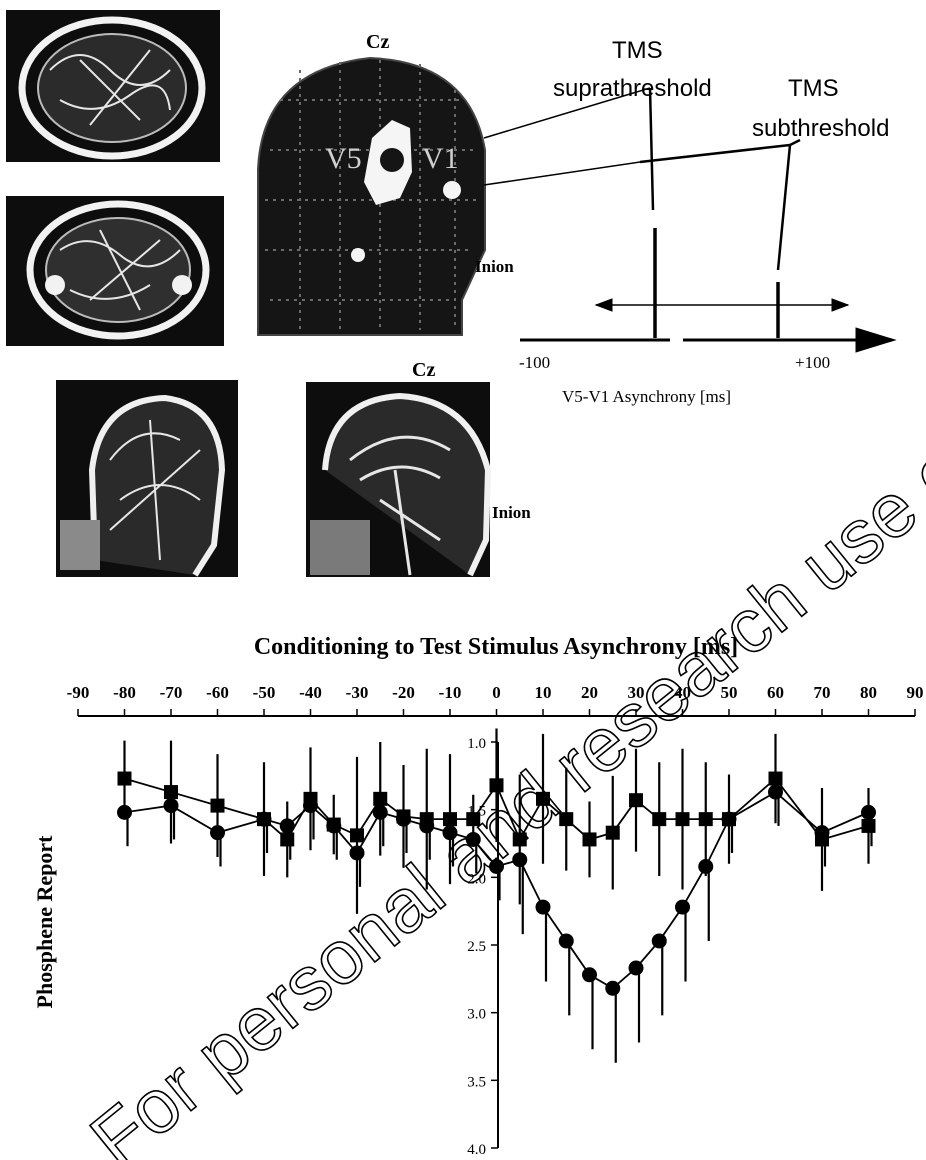  Describe the element at coordinates (812, 362) in the screenshot. I see `schematic-tick-right: +100` at that location.